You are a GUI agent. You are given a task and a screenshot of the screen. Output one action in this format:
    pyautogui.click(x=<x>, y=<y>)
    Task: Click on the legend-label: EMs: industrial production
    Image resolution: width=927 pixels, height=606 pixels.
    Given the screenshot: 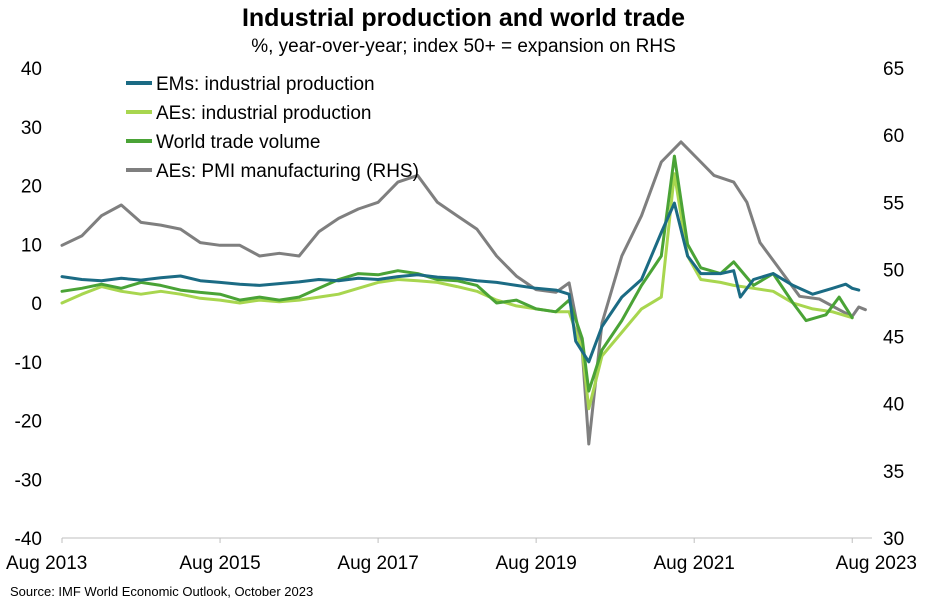 What is the action you would take?
    pyautogui.click(x=265, y=84)
    